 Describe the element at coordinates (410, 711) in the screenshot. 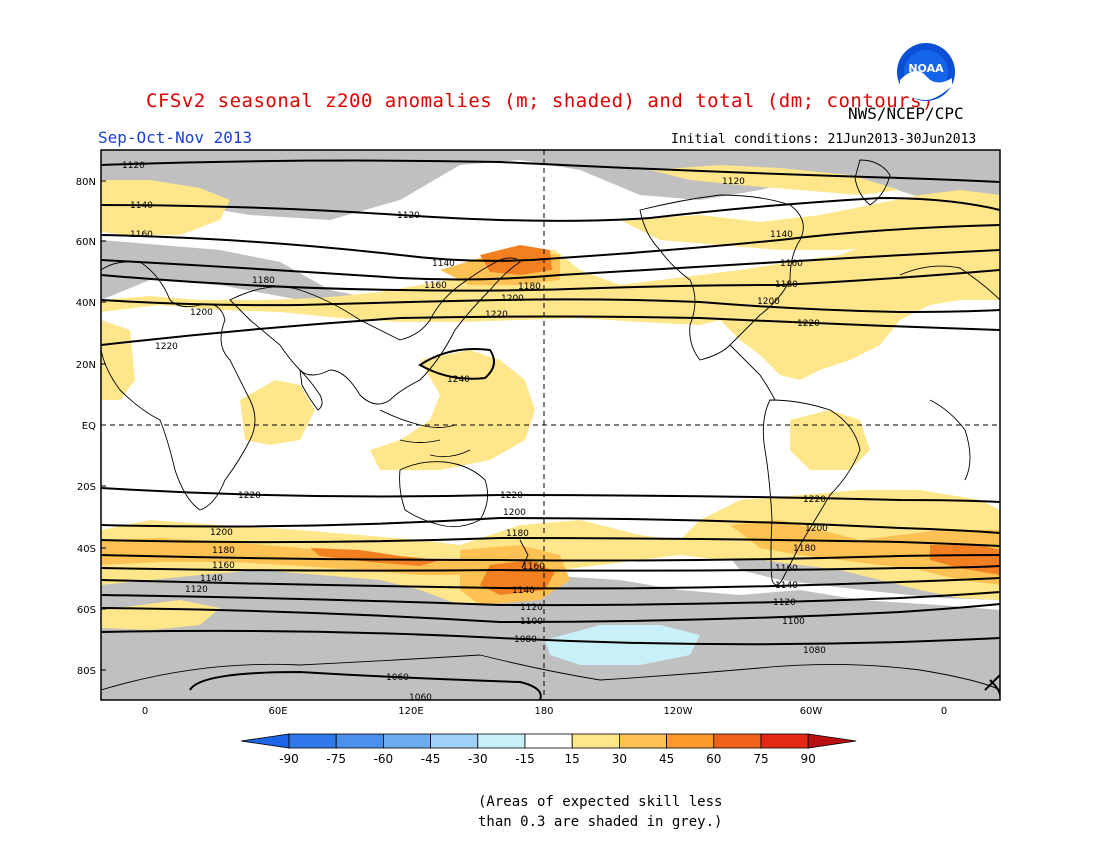

I see `lon-label: 120E` at that location.